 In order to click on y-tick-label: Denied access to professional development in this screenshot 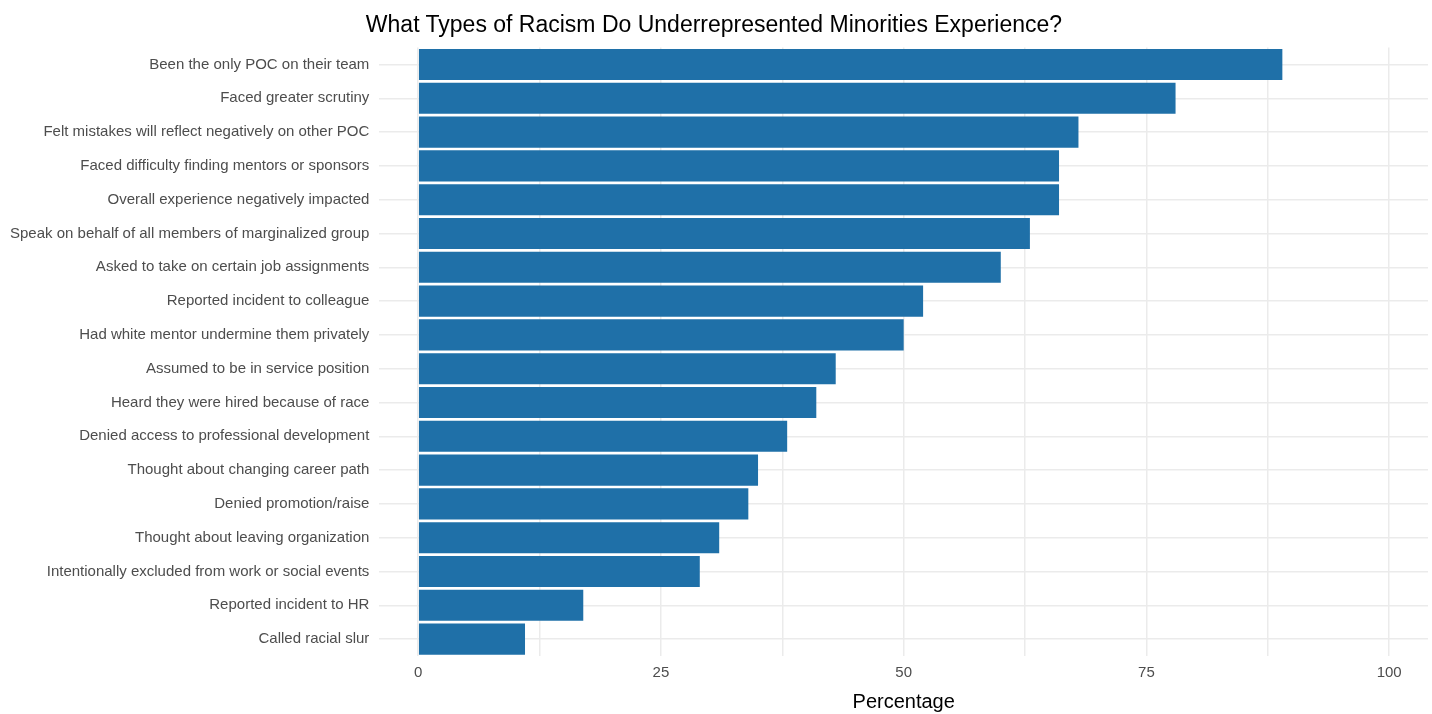, I will do `click(225, 435)`.